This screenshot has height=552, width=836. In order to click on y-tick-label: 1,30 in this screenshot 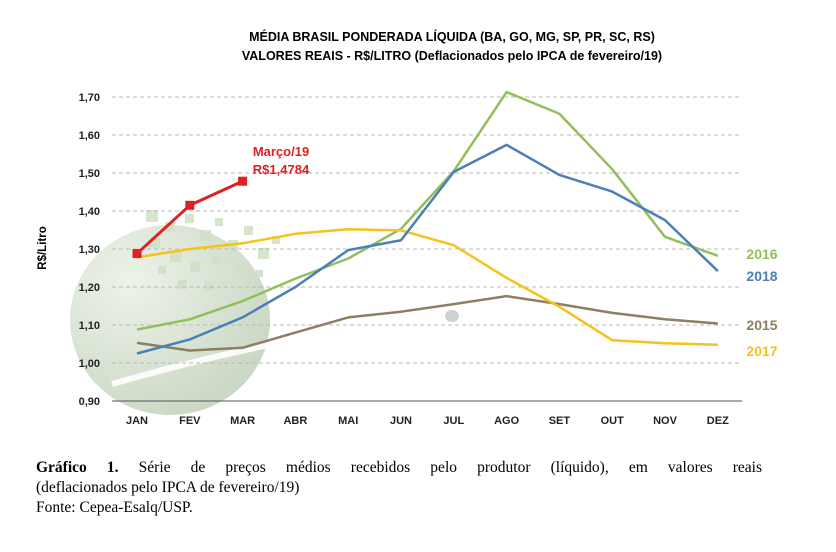, I will do `click(89, 250)`.